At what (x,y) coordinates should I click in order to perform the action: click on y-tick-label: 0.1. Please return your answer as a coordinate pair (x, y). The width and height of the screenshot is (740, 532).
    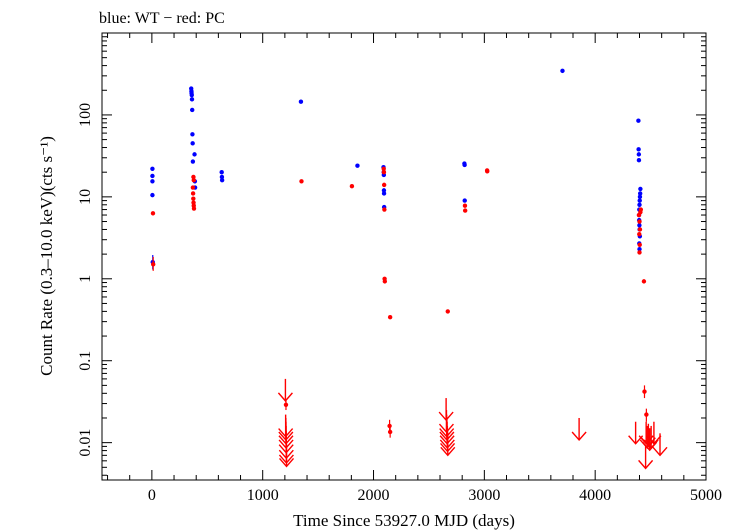
    Looking at the image, I should click on (85, 361).